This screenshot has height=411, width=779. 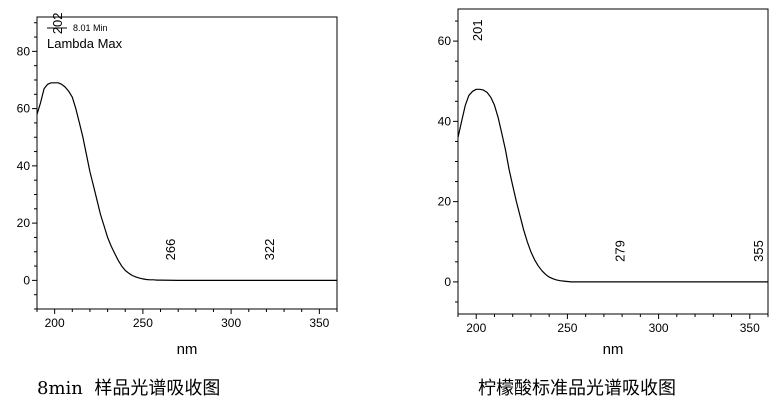 What do you see at coordinates (26, 280) in the screenshot?
I see `chart-1-y-tick-label: 0` at bounding box center [26, 280].